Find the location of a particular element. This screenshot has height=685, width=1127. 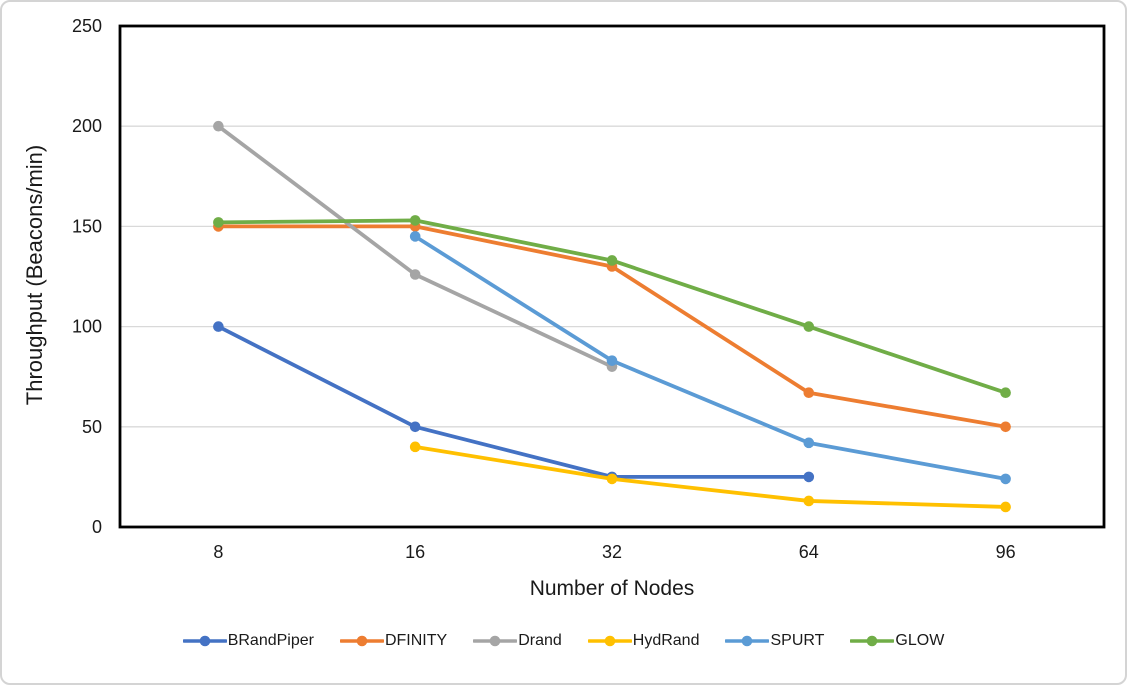

x-tick-label: 32 is located at coordinates (612, 552).